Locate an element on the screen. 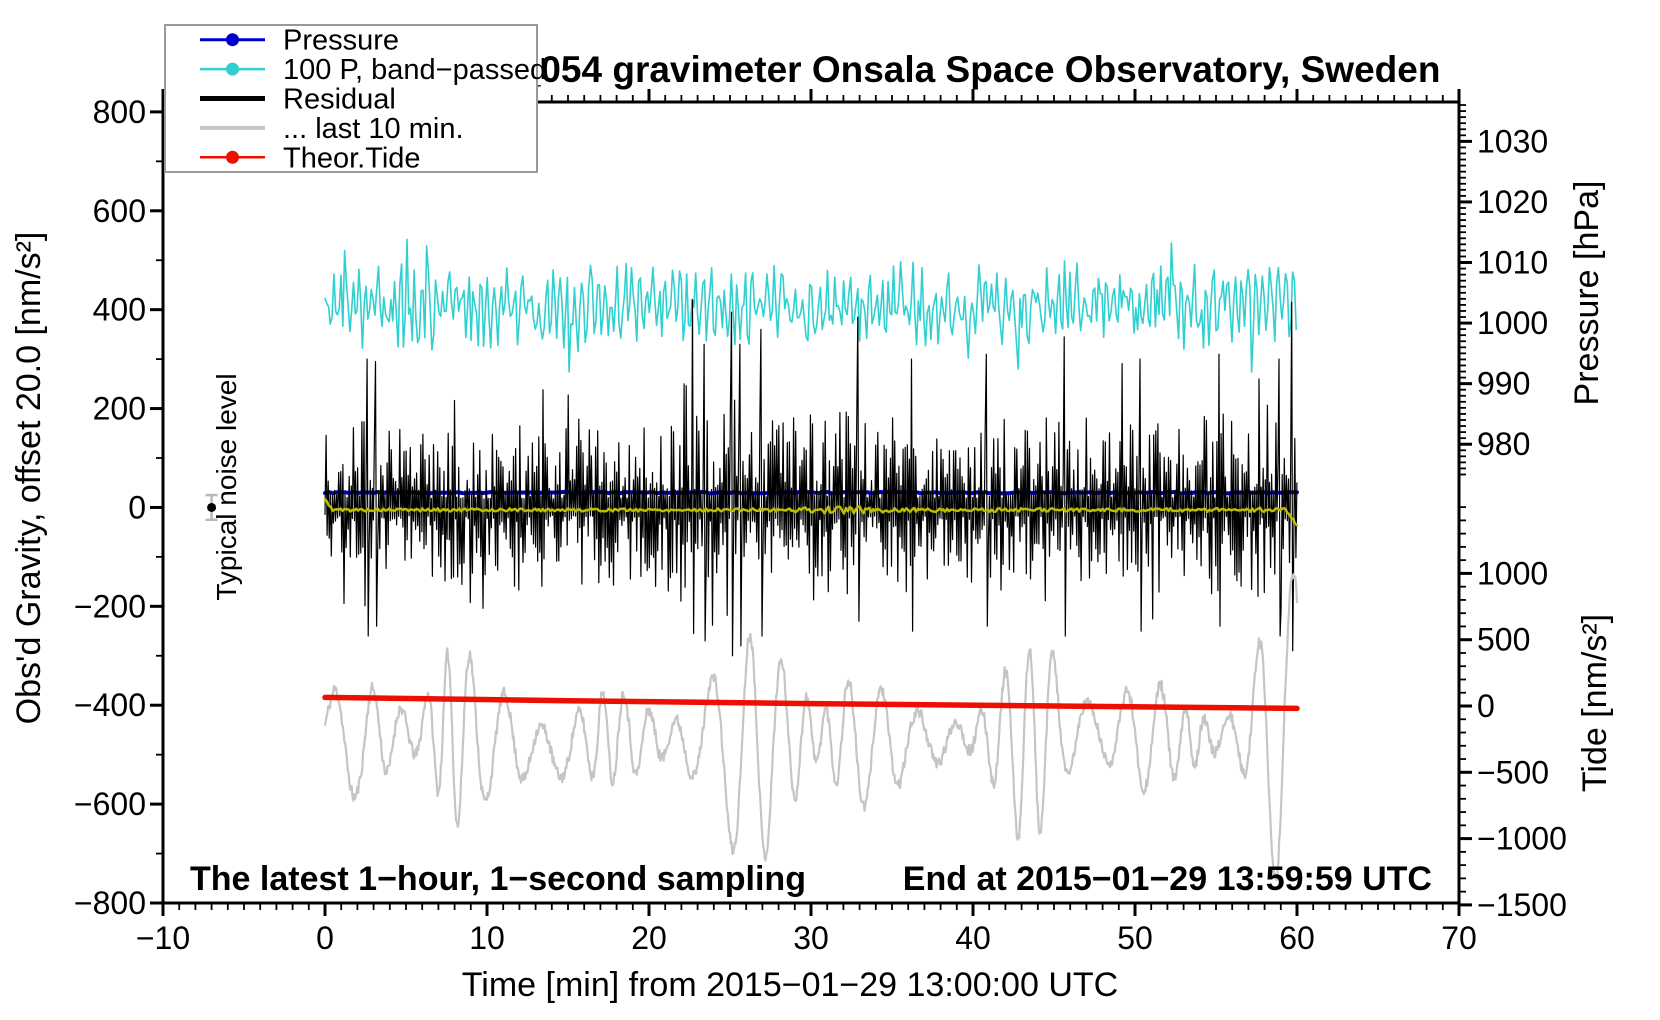  tide-tick-label: 0 is located at coordinates (1486, 706).